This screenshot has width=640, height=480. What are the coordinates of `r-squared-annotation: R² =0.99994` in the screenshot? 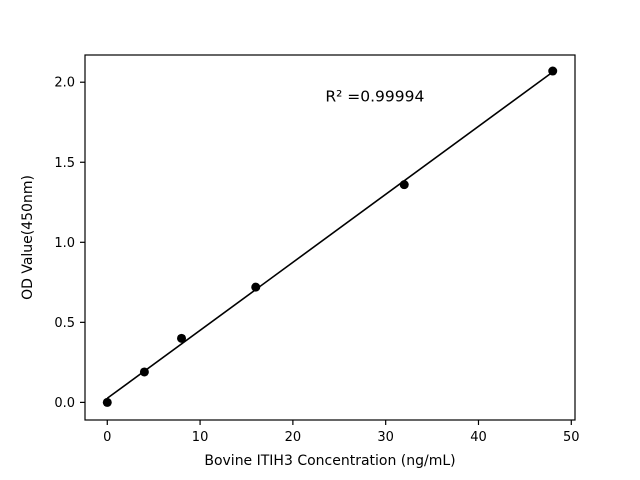 It's located at (374, 96).